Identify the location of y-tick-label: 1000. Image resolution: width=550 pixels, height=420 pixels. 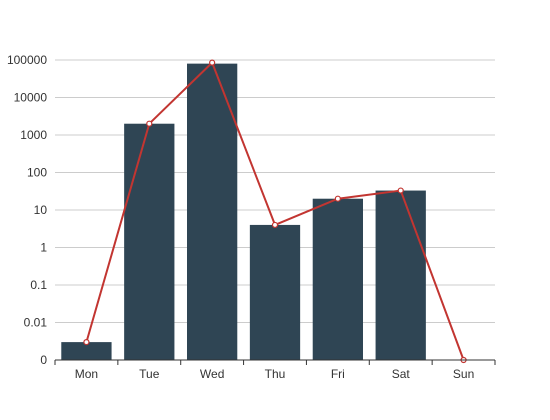
(33, 135).